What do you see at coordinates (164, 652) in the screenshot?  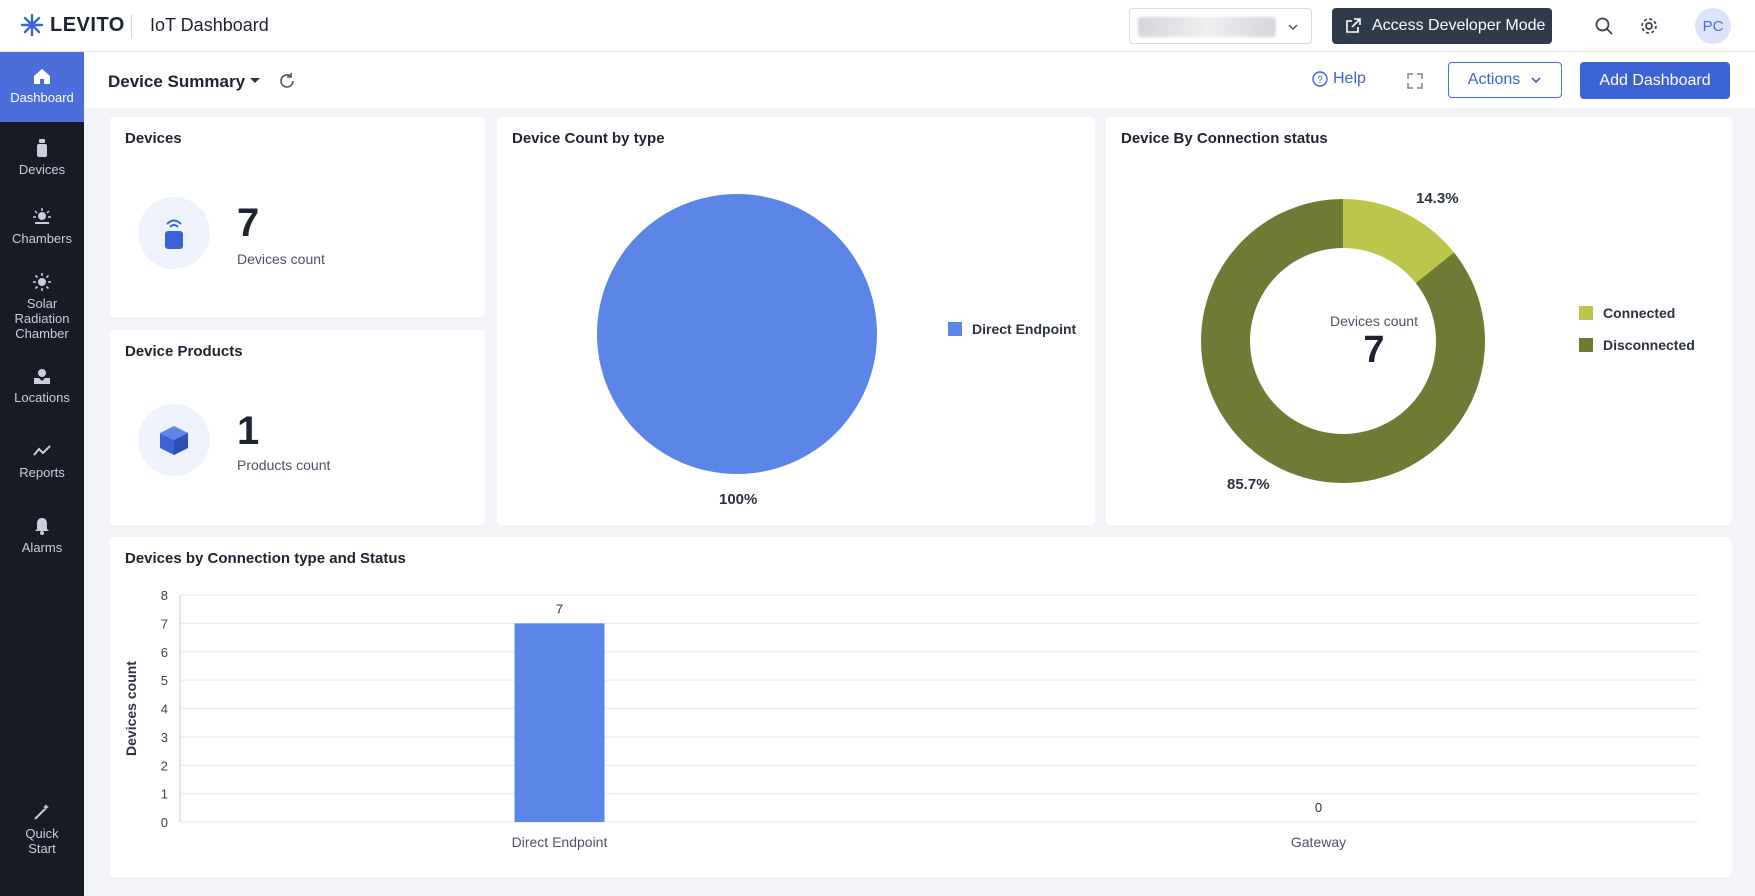 I see `y-tick-label: 6` at bounding box center [164, 652].